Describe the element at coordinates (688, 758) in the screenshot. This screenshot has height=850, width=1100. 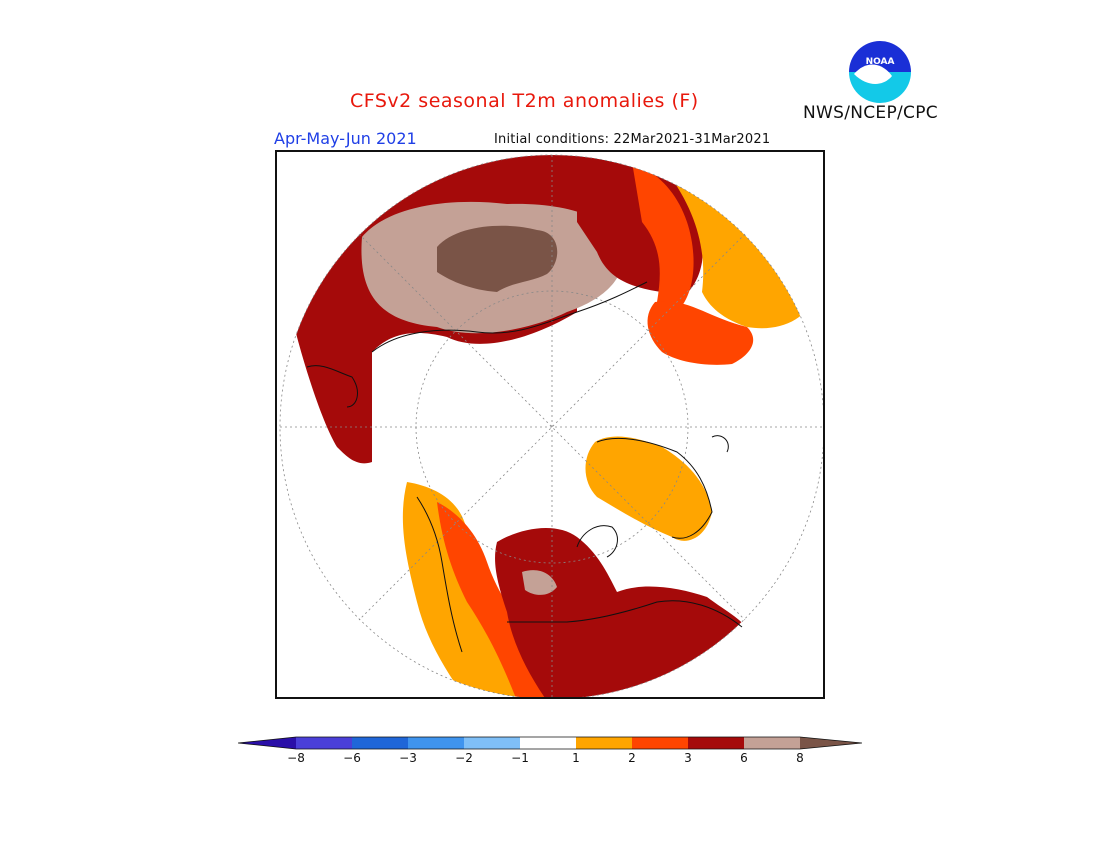
I see `legend-tick: 3` at that location.